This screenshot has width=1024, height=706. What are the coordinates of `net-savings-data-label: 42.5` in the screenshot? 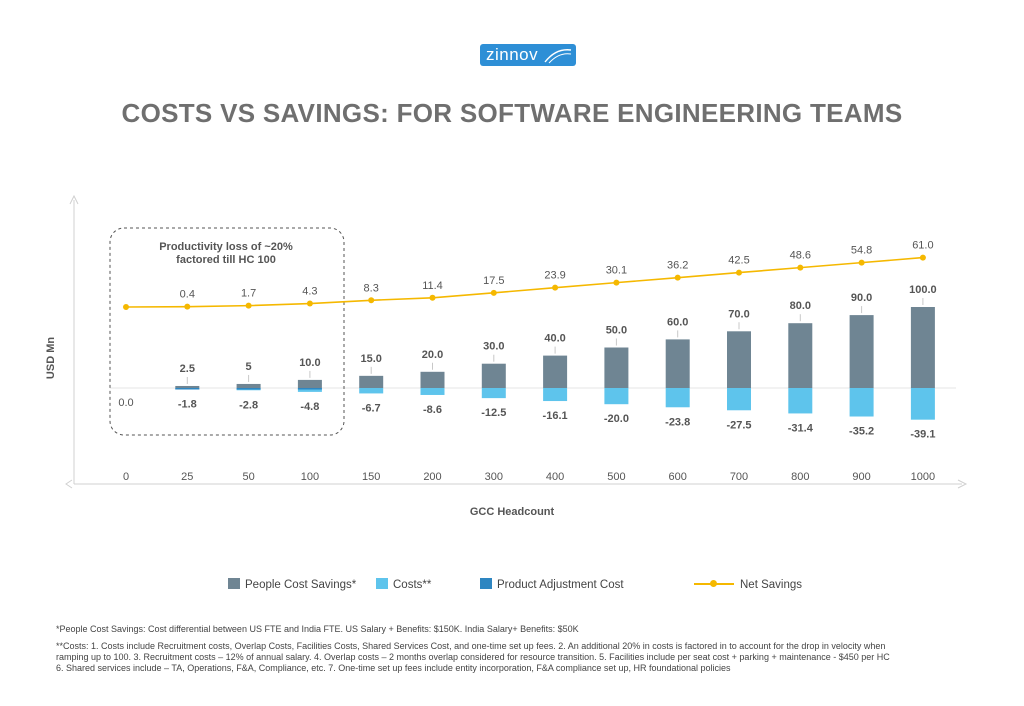 It's located at (738, 261).